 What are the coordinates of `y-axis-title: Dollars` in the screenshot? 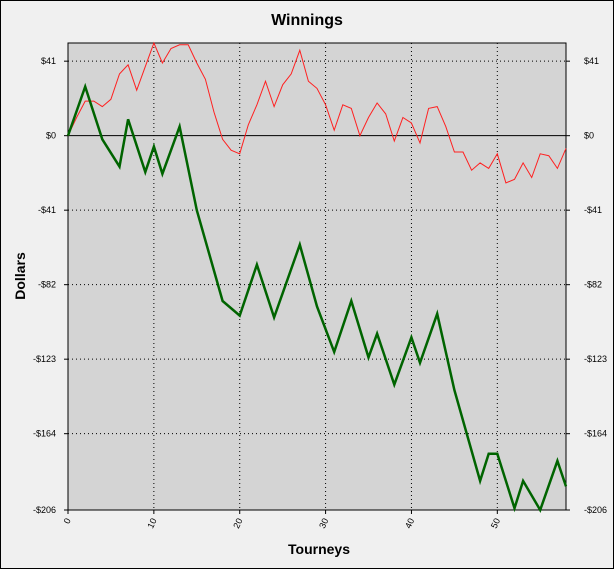 It's located at (20, 276).